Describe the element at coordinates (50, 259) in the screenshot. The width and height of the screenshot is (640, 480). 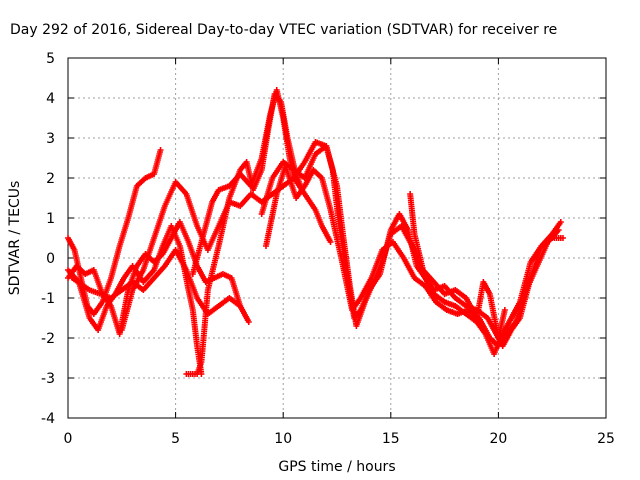
I see `y-tick-label: 0` at that location.